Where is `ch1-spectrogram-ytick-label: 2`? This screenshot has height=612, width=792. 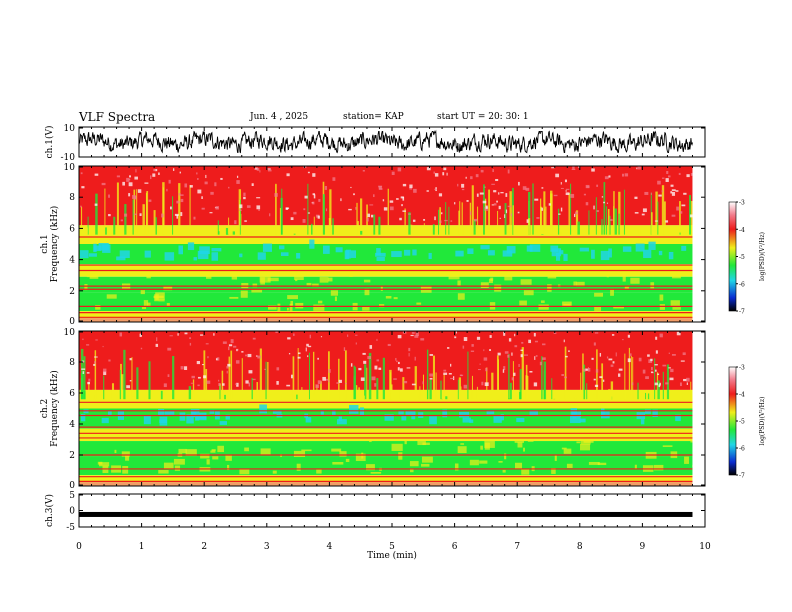 ch1-spectrogram-ytick-label: 2 is located at coordinates (72, 292).